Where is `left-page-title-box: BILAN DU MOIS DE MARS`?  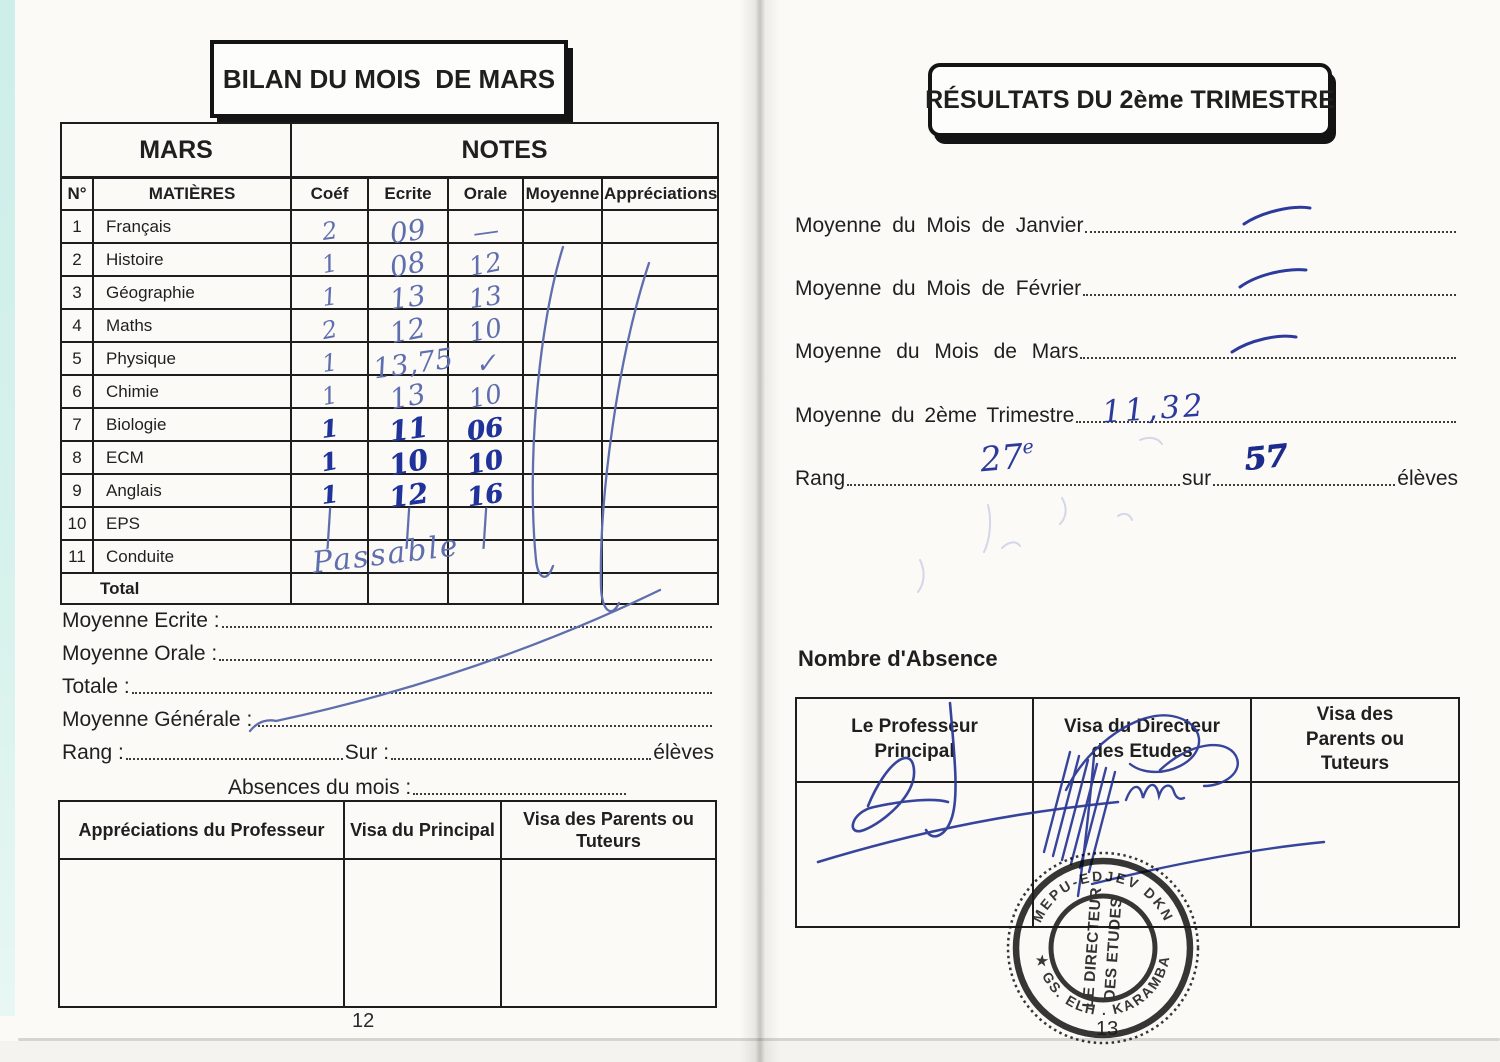 left-page-title-box: BILAN DU MOIS DE MARS is located at coordinates (389, 79).